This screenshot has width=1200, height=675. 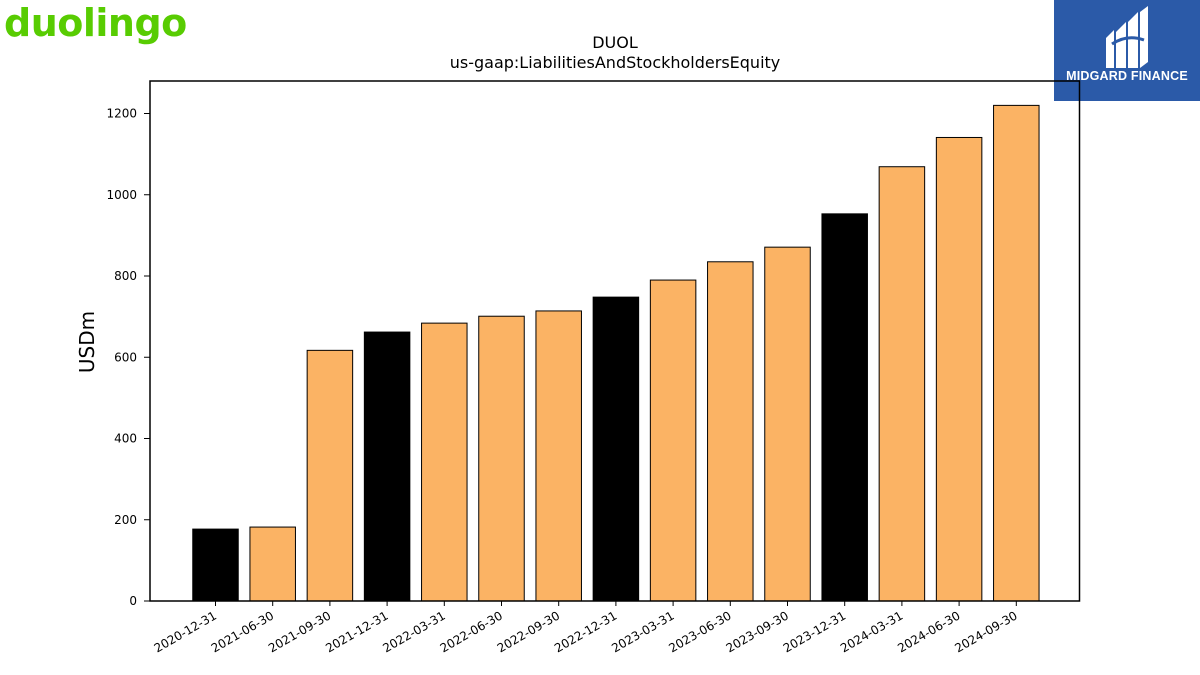 I want to click on y-tick-label: 1200, so click(x=121, y=114).